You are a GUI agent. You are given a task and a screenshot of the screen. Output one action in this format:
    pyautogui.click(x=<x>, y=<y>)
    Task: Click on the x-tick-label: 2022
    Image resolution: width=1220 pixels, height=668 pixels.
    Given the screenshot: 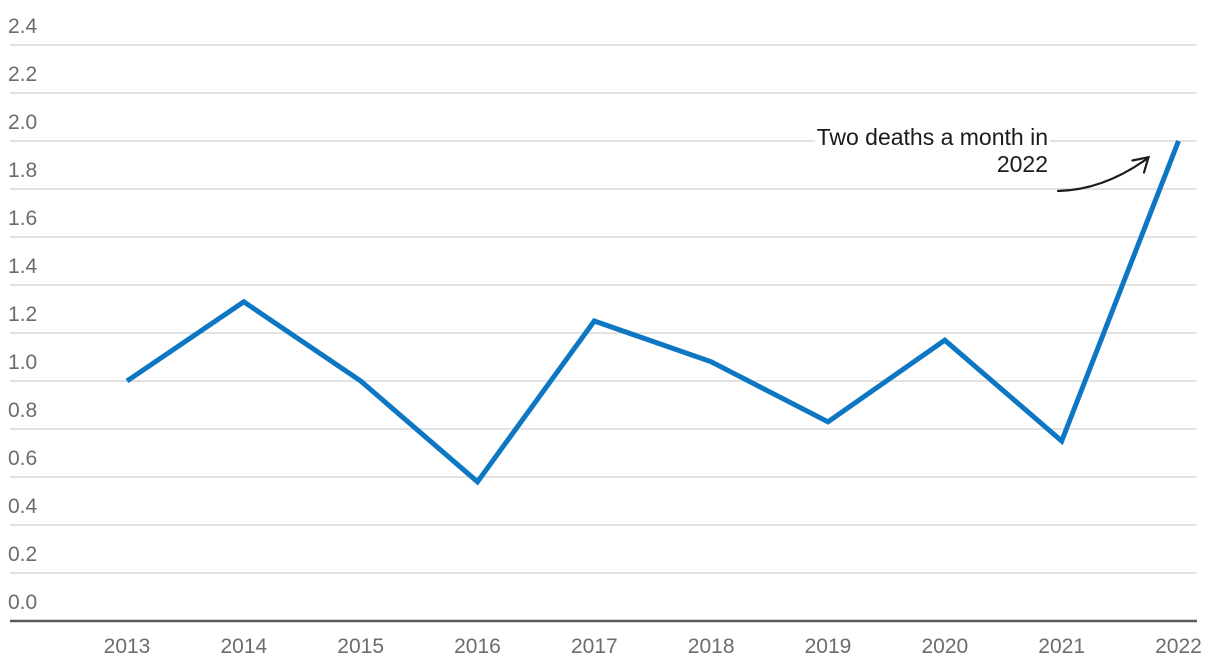 What is the action you would take?
    pyautogui.click(x=1178, y=646)
    